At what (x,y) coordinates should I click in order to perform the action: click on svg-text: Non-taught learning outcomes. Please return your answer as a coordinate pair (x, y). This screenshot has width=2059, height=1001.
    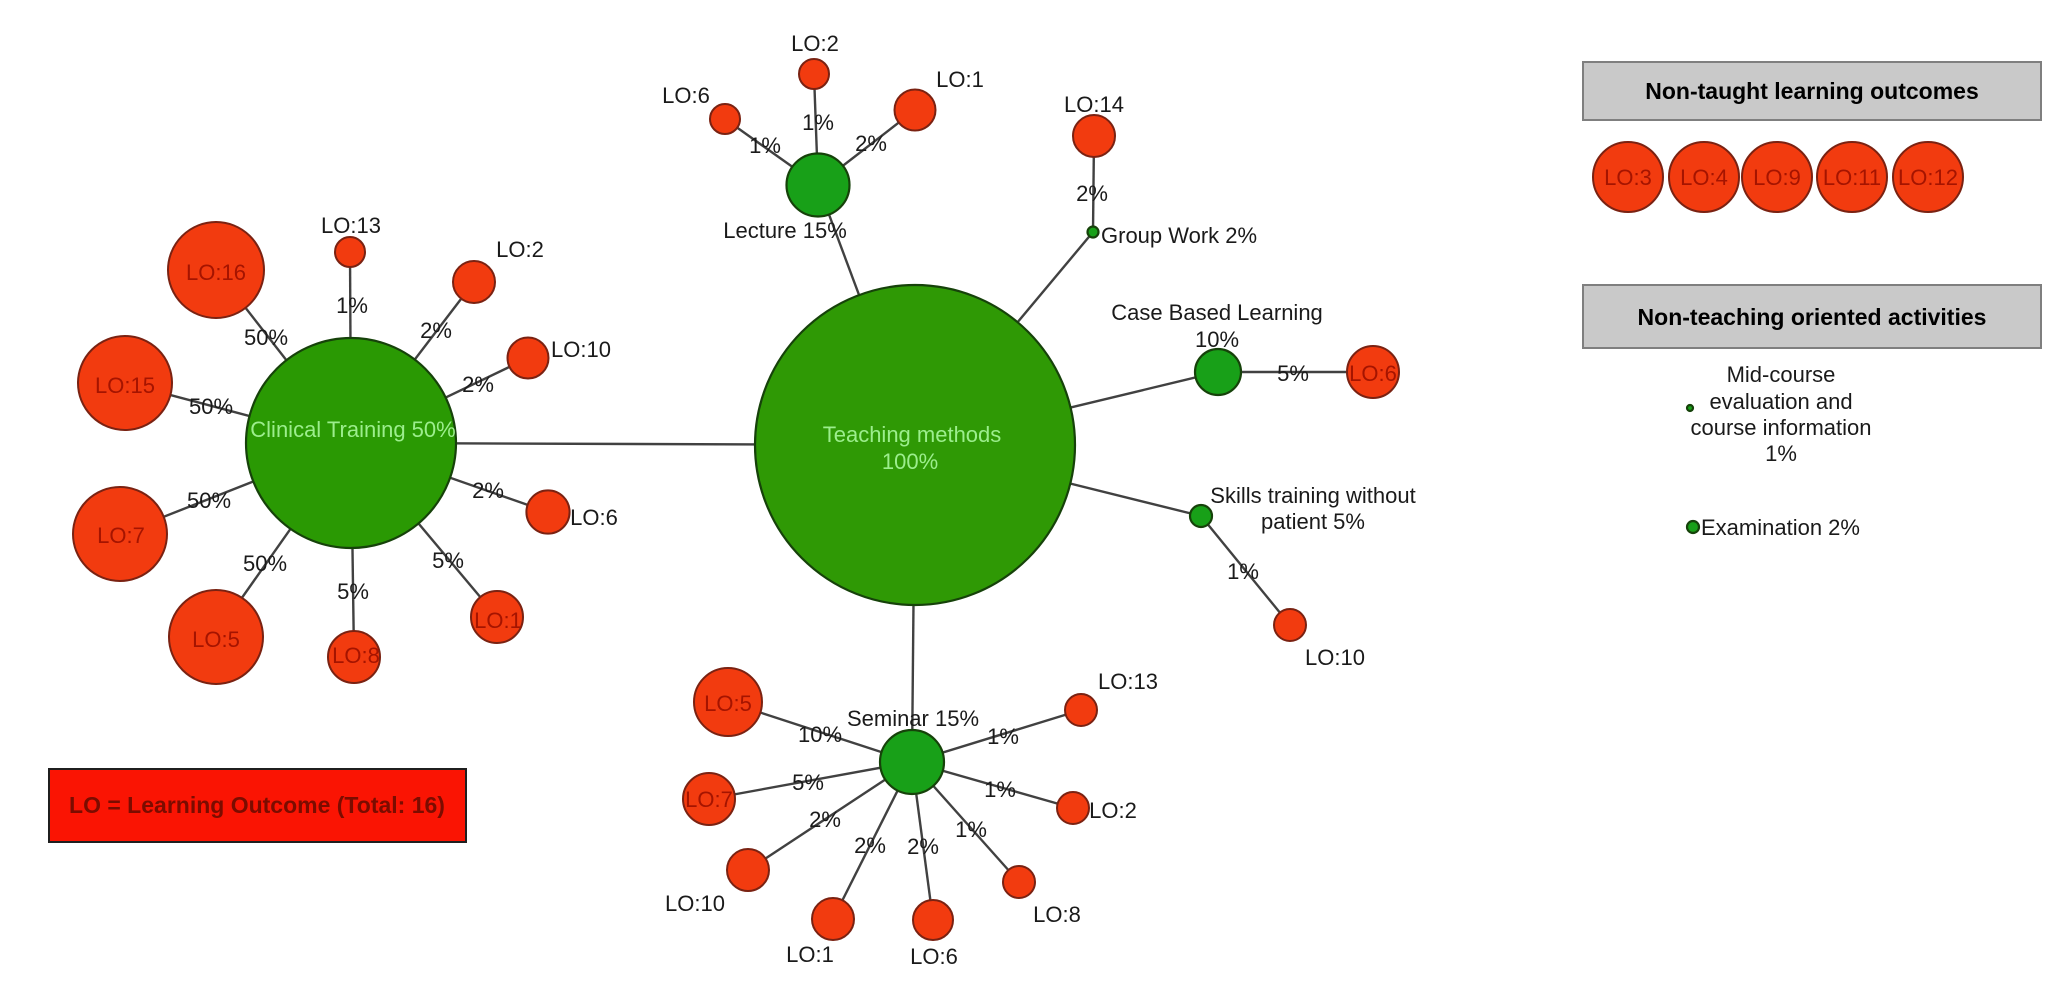
    Looking at the image, I should click on (1812, 91).